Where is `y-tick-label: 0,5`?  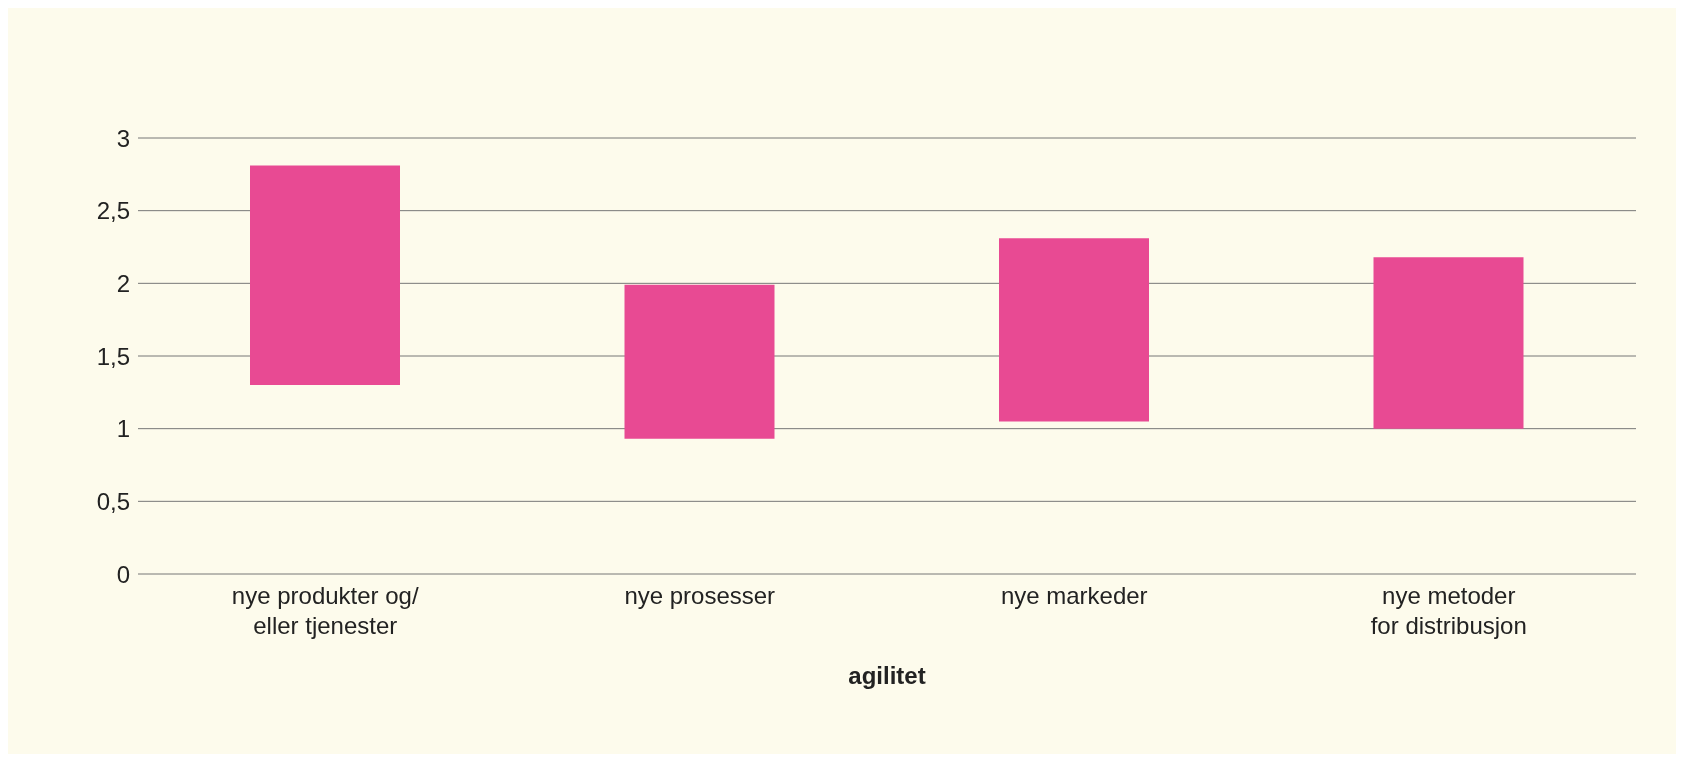
y-tick-label: 0,5 is located at coordinates (113, 501).